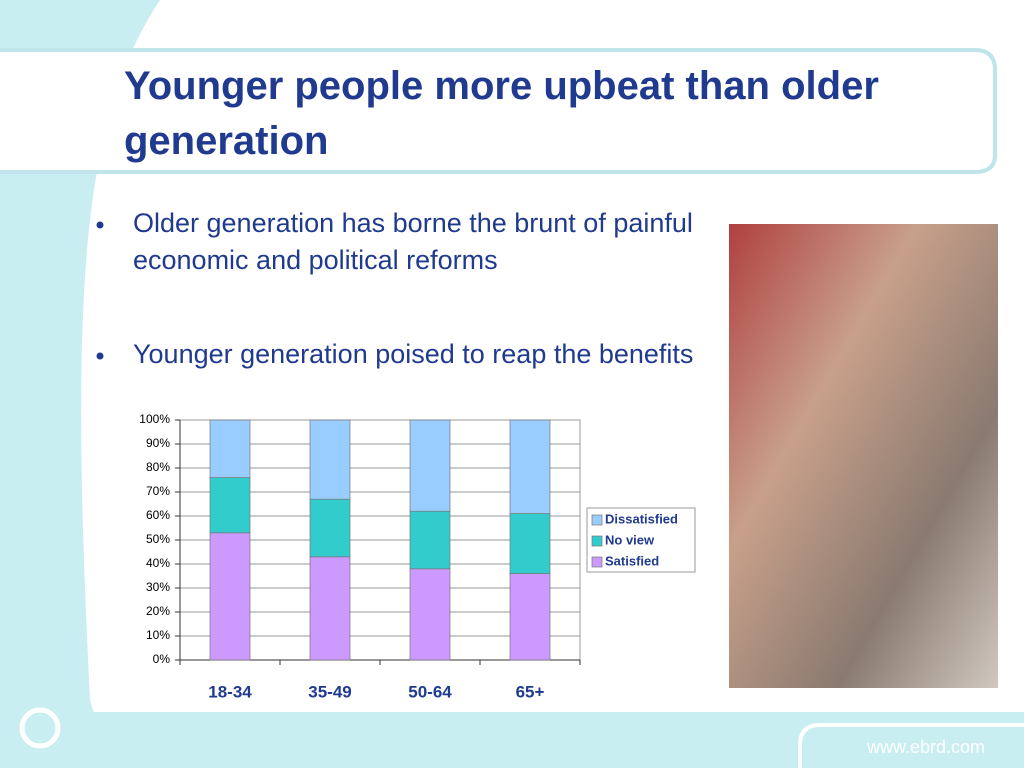 The height and width of the screenshot is (768, 1024). I want to click on y-tick-label: 60%, so click(158, 515).